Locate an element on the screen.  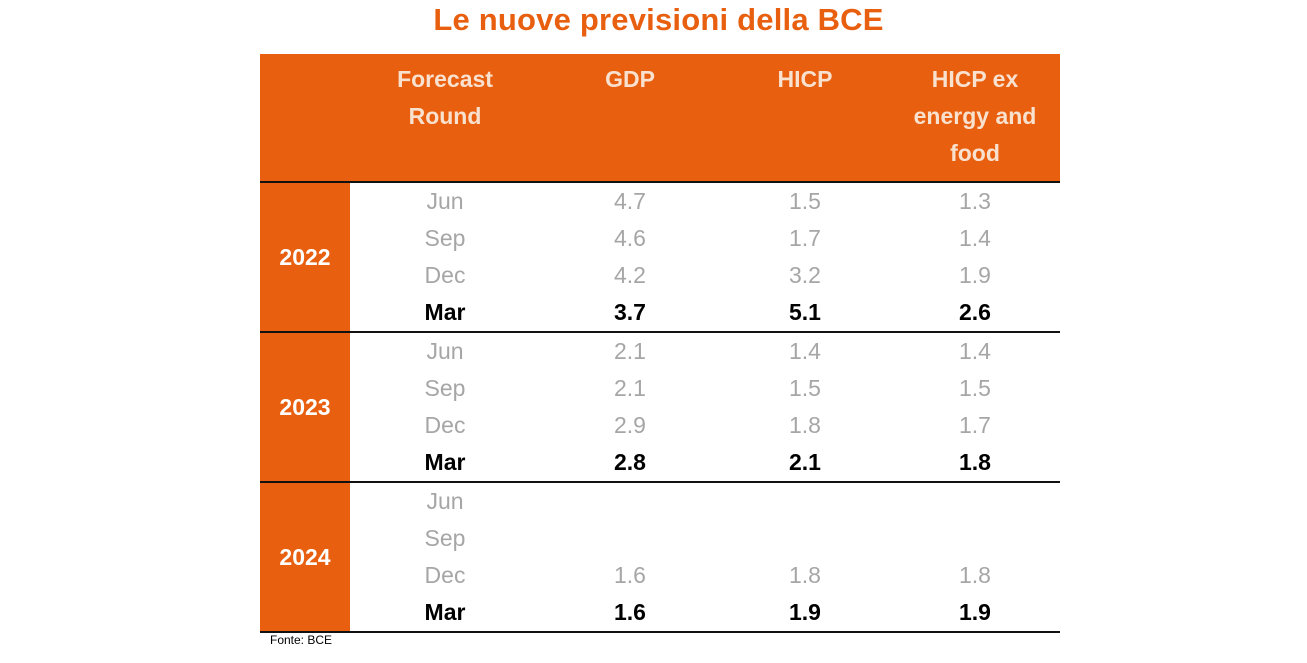
header-hicp: HICP is located at coordinates (805, 79).